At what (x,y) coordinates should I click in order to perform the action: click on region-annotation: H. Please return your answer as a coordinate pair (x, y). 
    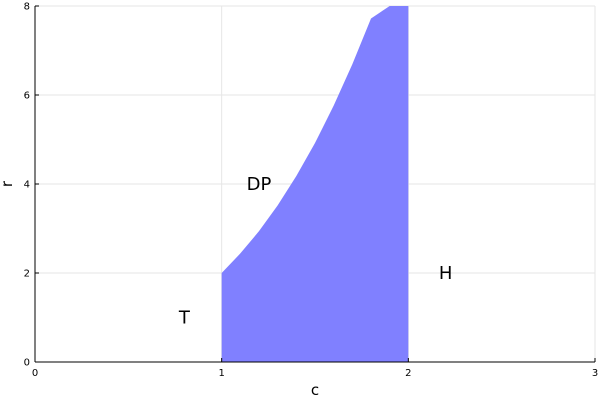
    Looking at the image, I should click on (446, 273).